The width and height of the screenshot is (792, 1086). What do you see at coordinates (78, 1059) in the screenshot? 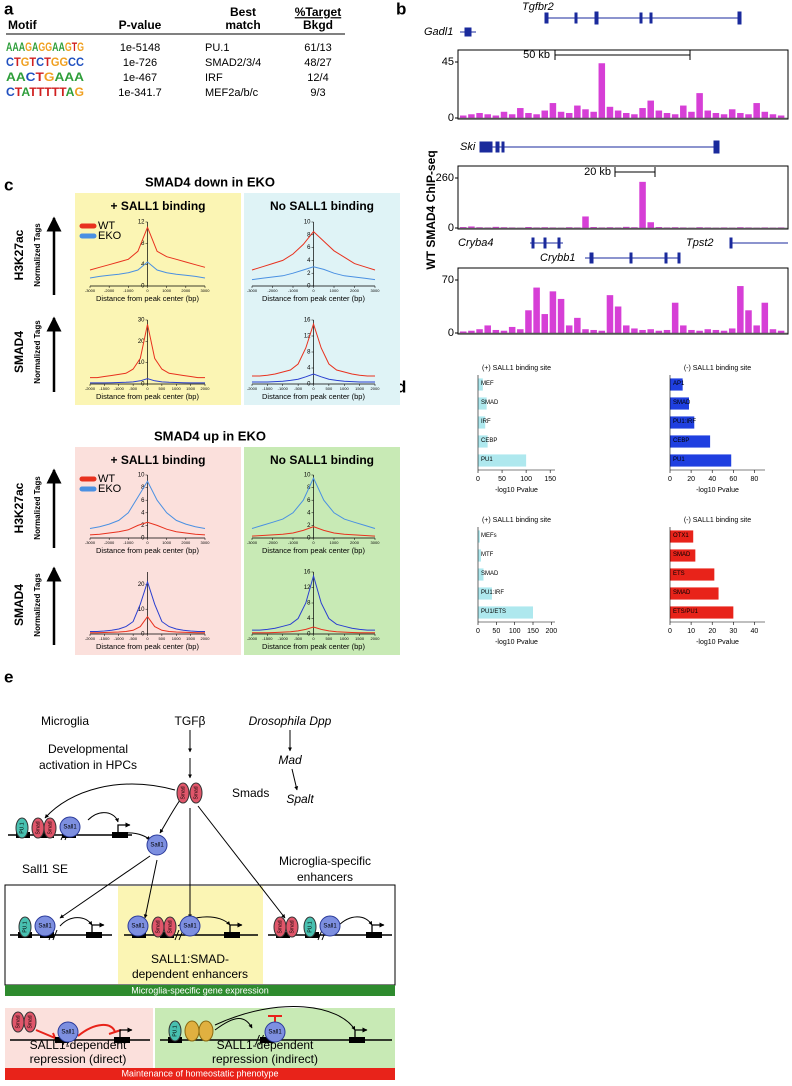
I see `label: repression (direct)` at bounding box center [78, 1059].